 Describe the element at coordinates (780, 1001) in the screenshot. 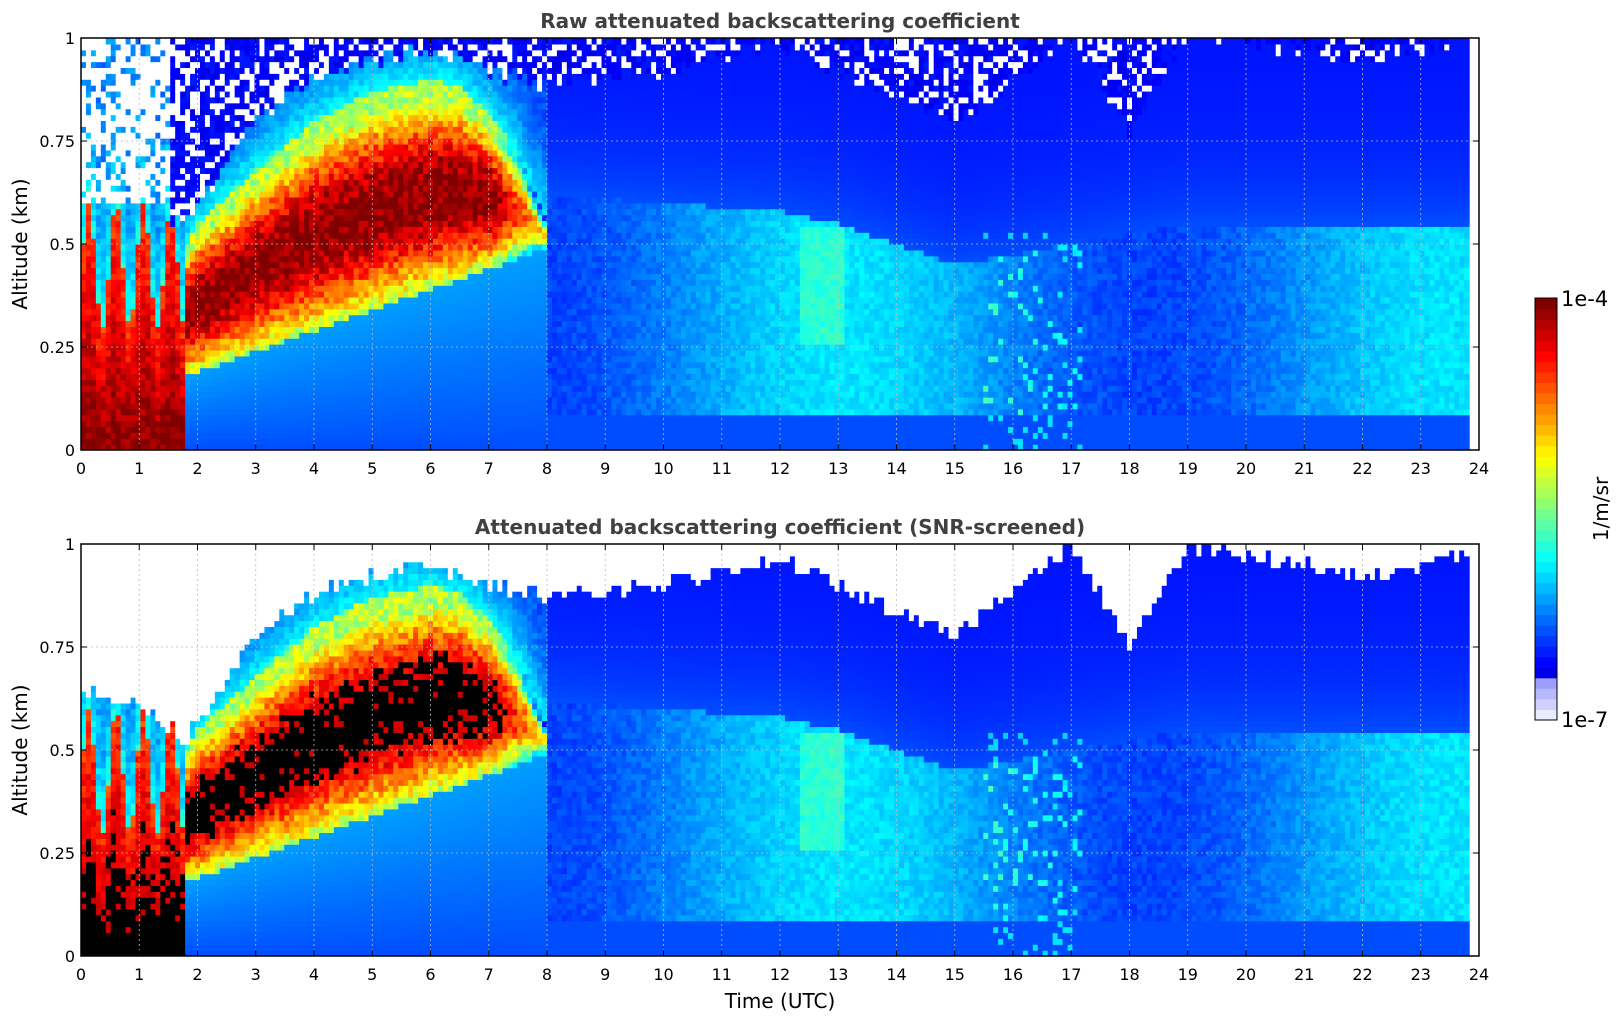

I see `panel2-xlabel: Time (UTC)` at that location.